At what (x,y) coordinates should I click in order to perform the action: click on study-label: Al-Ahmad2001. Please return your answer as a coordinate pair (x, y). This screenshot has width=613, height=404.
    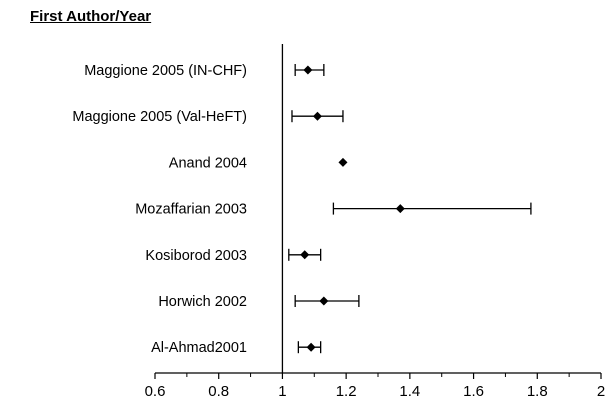
    Looking at the image, I should click on (199, 348).